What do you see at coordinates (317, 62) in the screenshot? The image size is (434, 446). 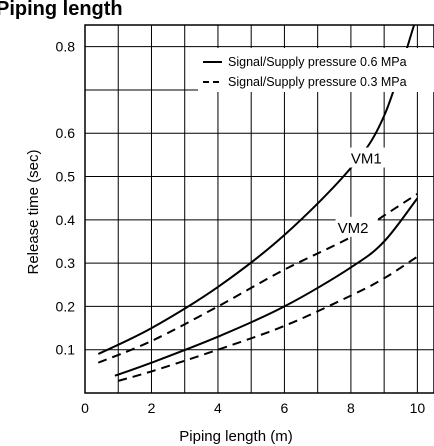 I see `legend-label: Signal/Supply pressure 0.6 MPa` at bounding box center [317, 62].